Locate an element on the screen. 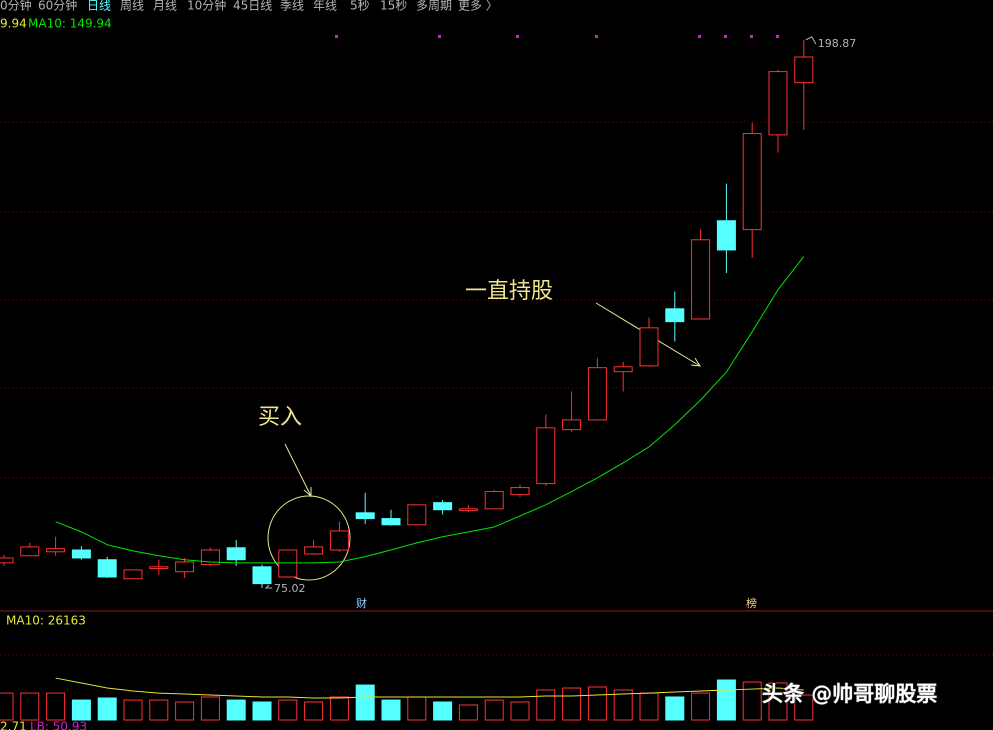 The width and height of the screenshot is (993, 730). toolbar-tab: 年线 is located at coordinates (325, 6).